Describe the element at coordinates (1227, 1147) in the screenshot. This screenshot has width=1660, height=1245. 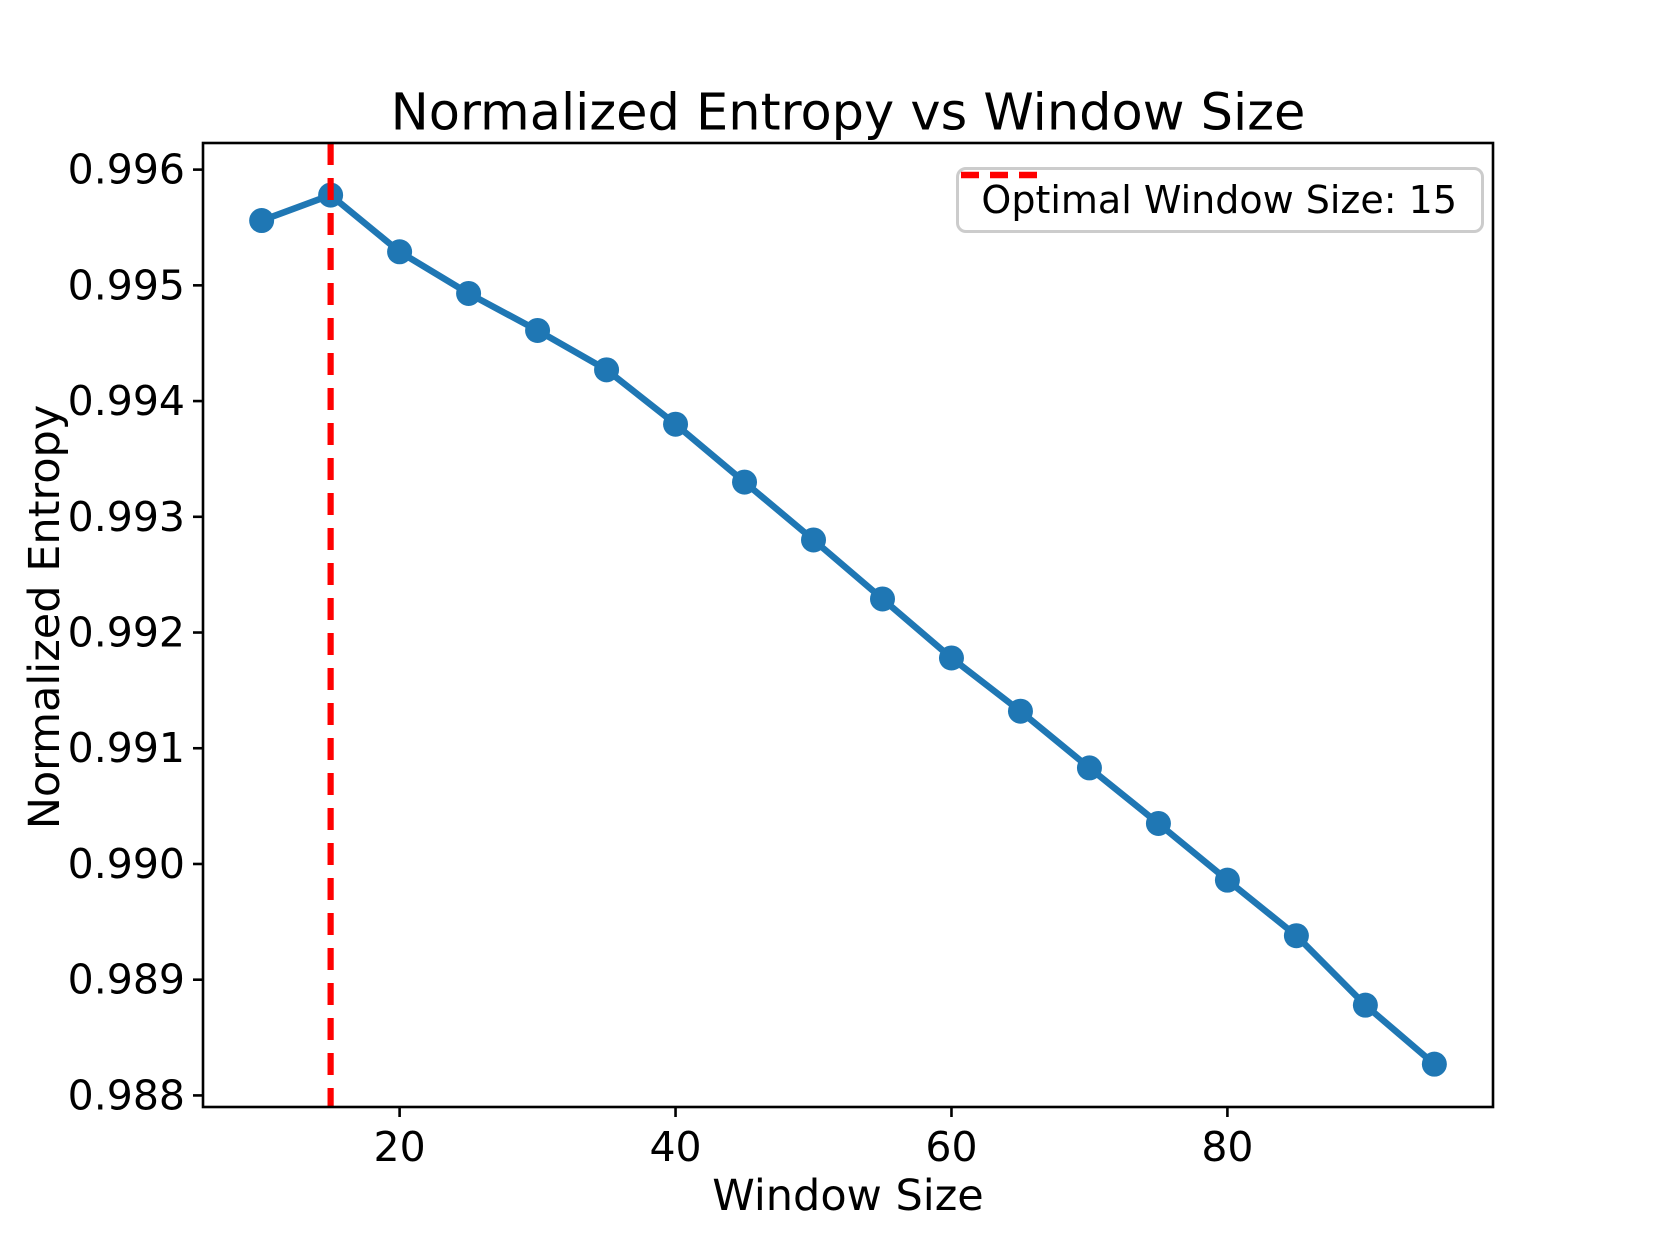
I see `x-tick-label: 80` at that location.